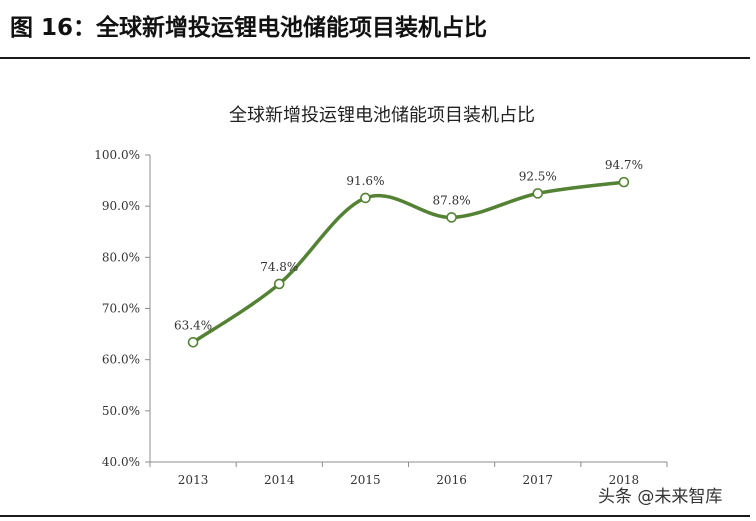 This screenshot has height=521, width=756. I want to click on watermark-text: 头条 @未来智库, so click(660, 497).